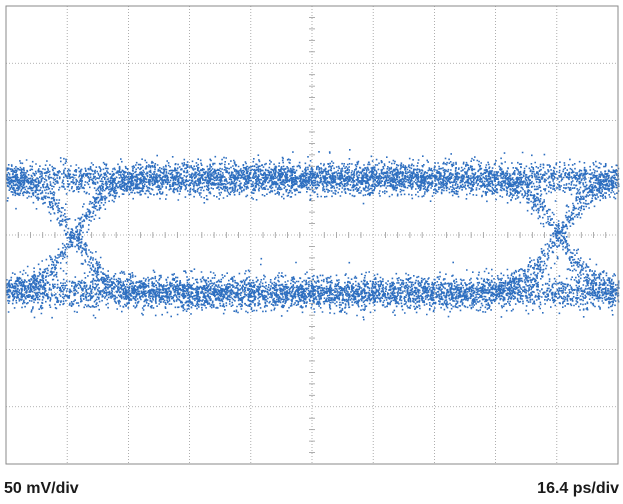  Describe the element at coordinates (578, 488) in the screenshot. I see `horizontal-scale-label: 16.4 ps/div` at that location.